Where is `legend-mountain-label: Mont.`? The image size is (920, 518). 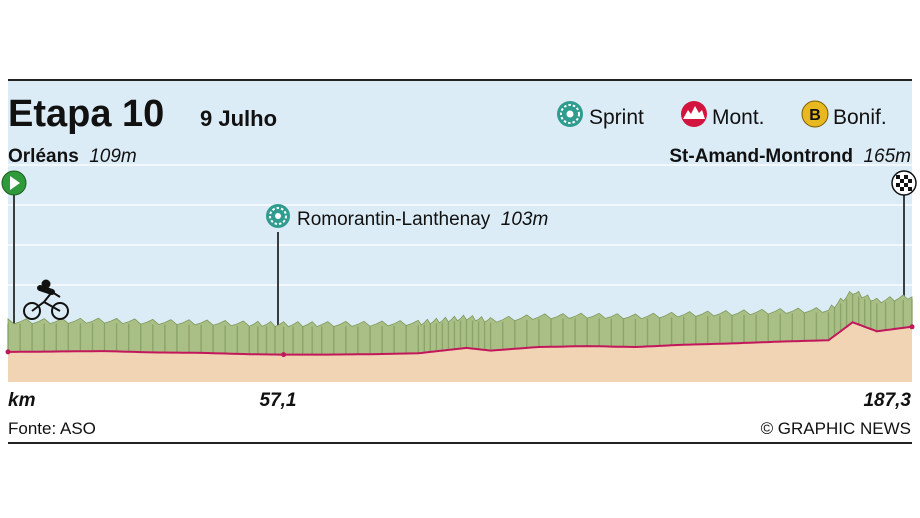 legend-mountain-label: Mont. is located at coordinates (738, 117).